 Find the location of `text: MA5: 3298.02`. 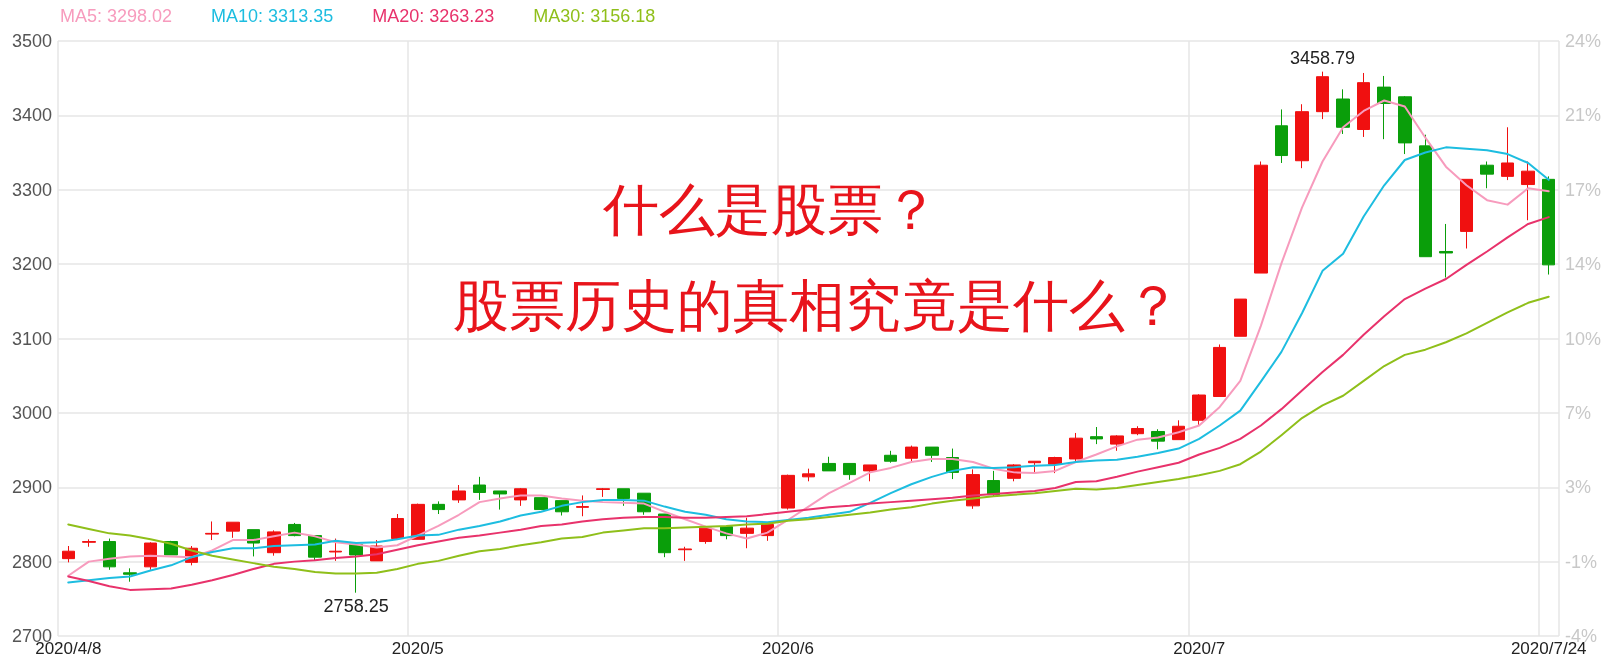

text: MA5: 3298.02 is located at coordinates (116, 16).